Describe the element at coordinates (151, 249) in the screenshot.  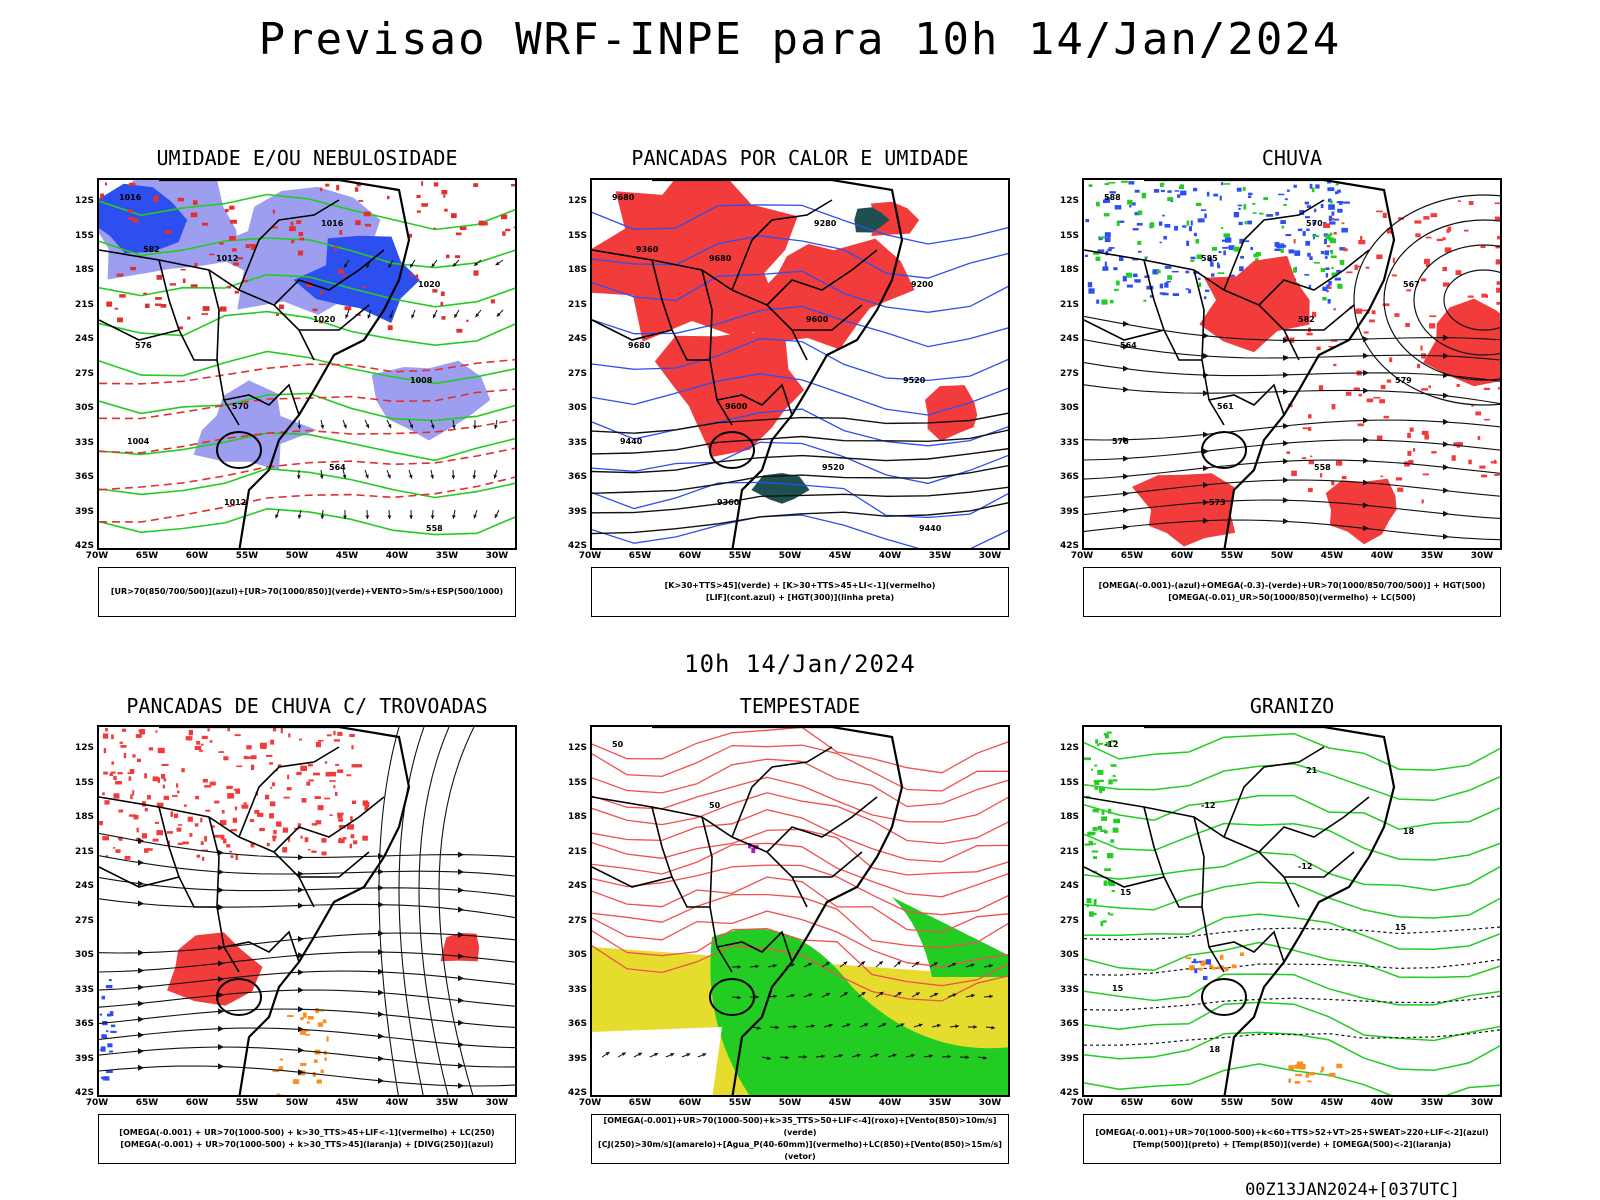
I see `contour-label: 582` at that location.